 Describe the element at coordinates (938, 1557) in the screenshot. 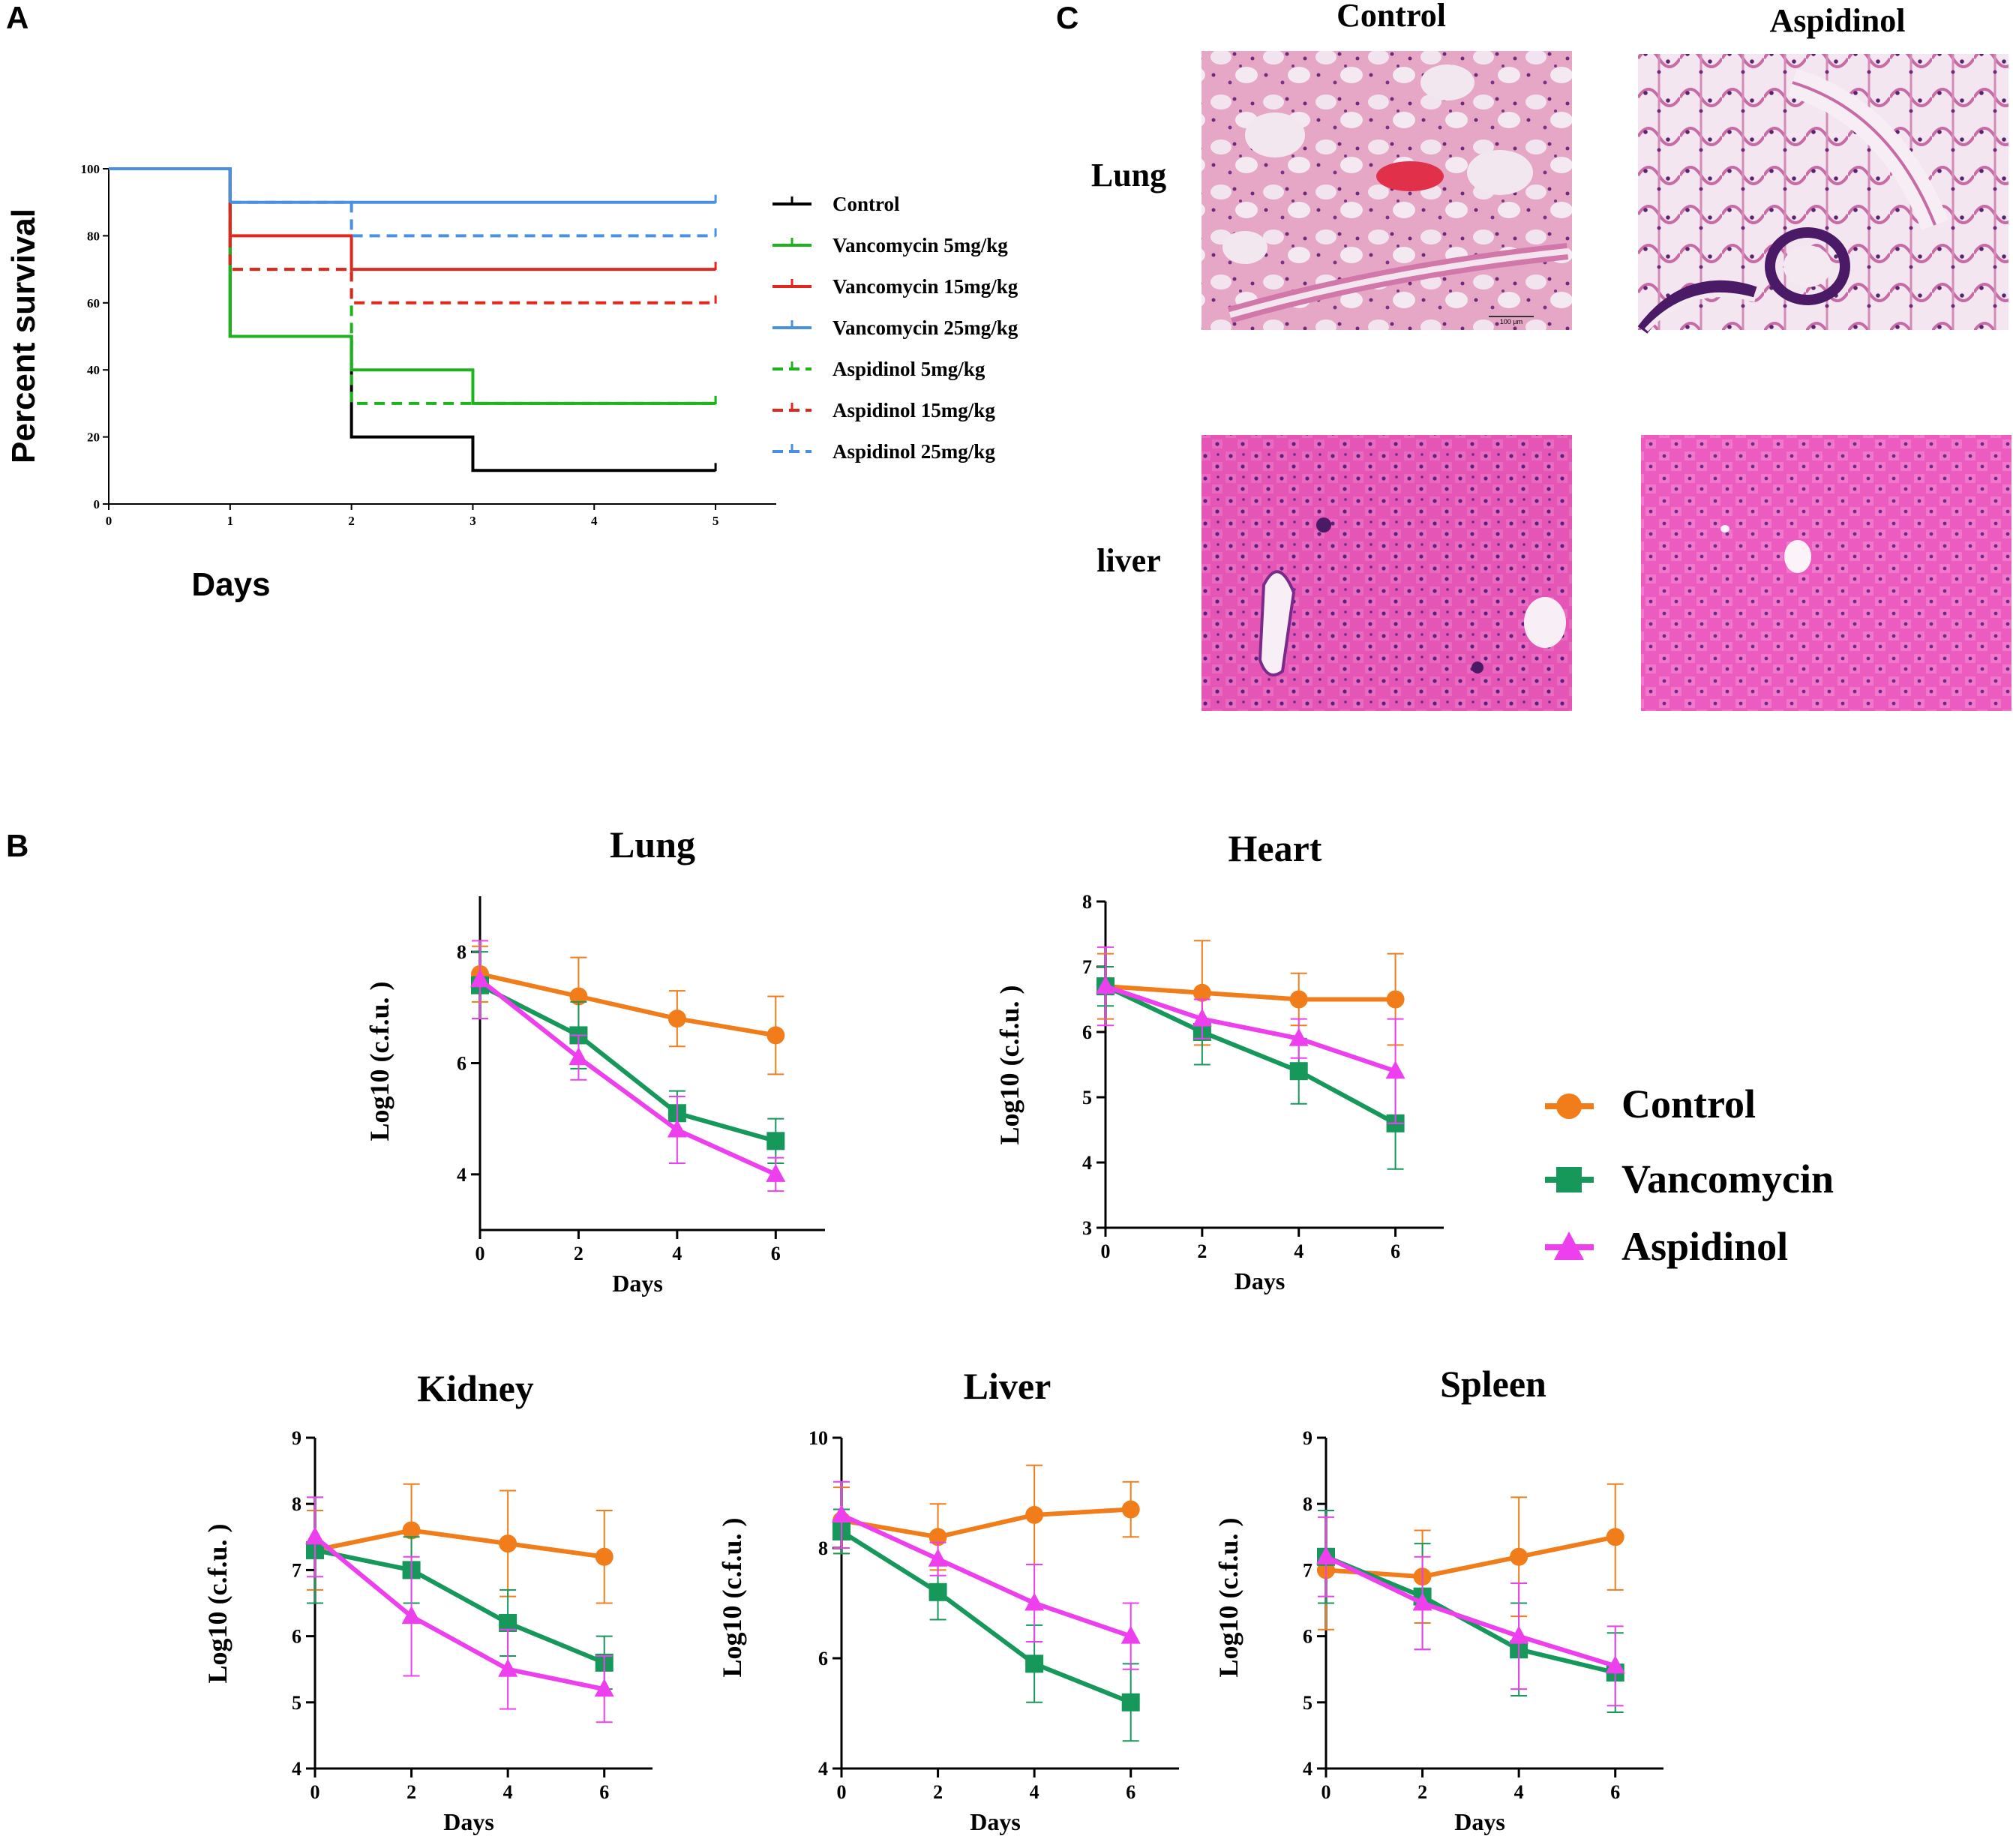

I see `point-aspidinol-liver` at that location.